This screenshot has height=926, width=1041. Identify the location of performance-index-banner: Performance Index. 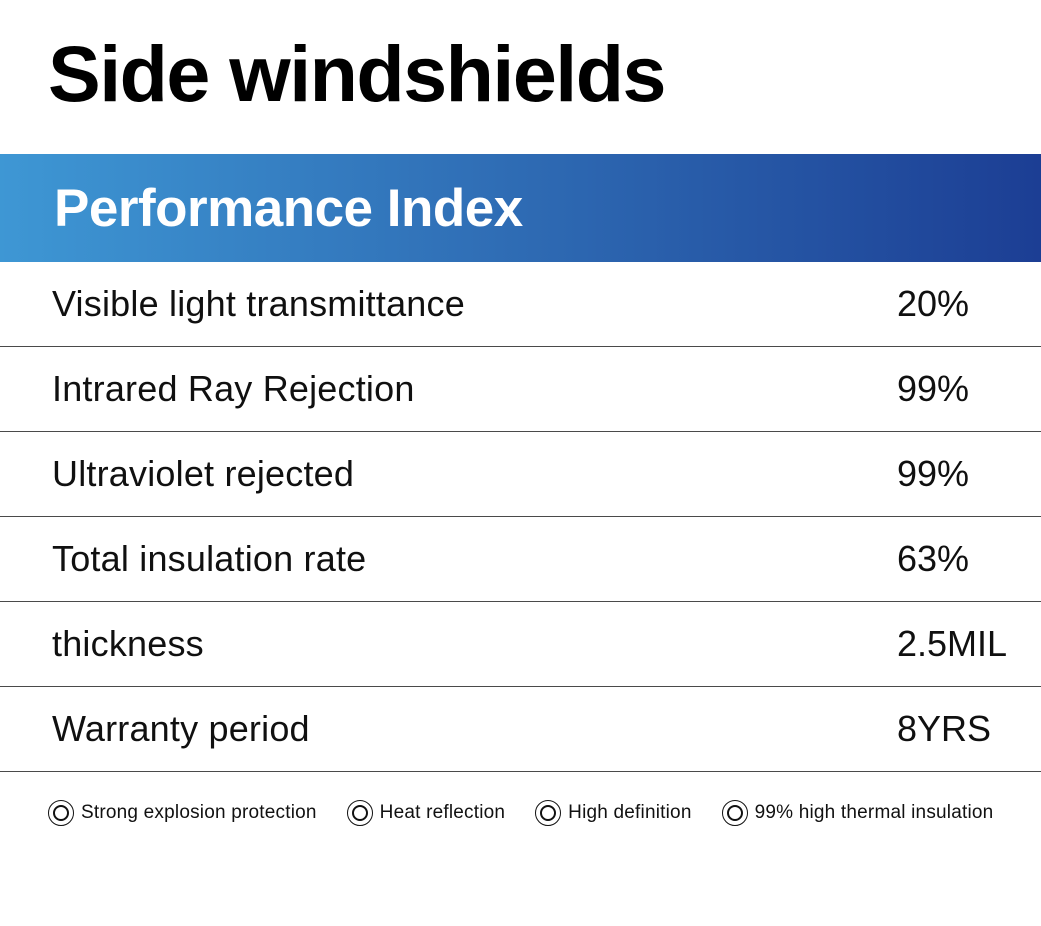
(520, 208).